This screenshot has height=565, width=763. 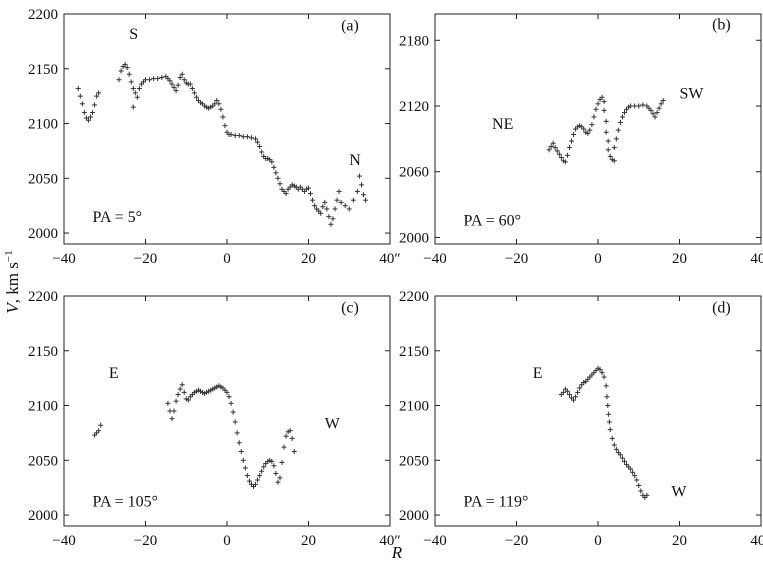 What do you see at coordinates (126, 501) in the screenshot?
I see `annotation: PA = 105°` at bounding box center [126, 501].